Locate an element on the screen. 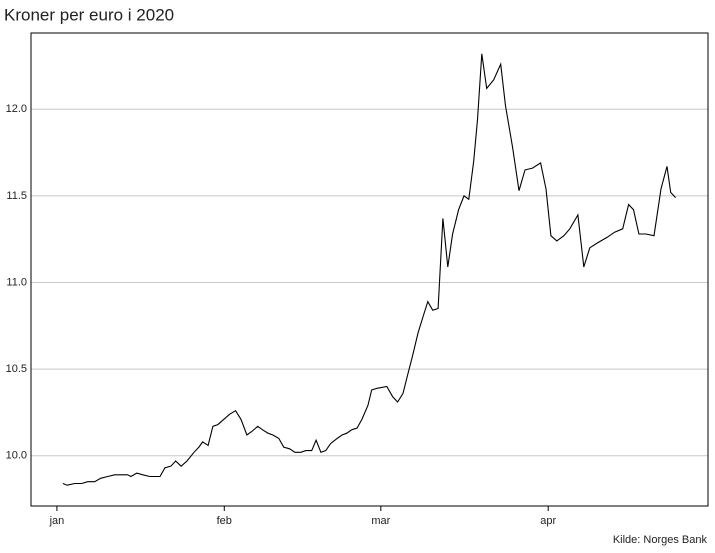 This screenshot has width=715, height=553. y-tick-label: 11.0 is located at coordinates (16, 282).